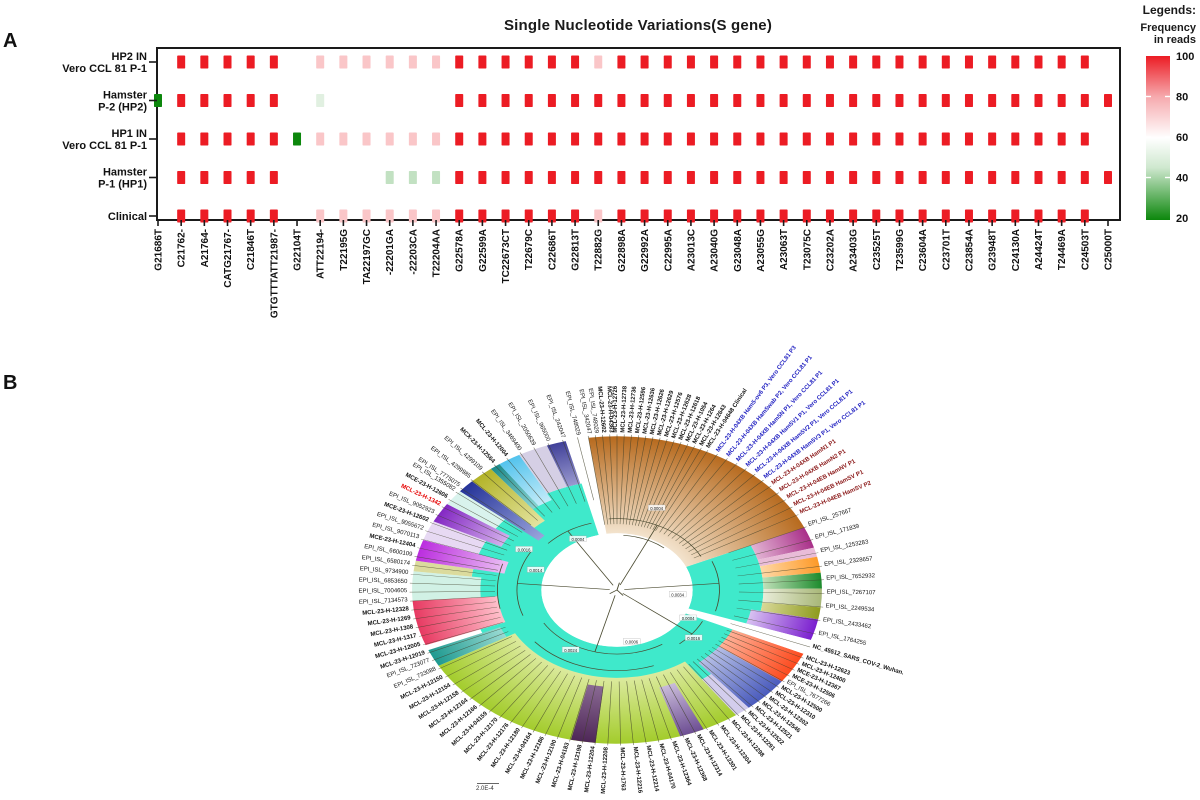  I want to click on column-label: G22898A, so click(622, 250).